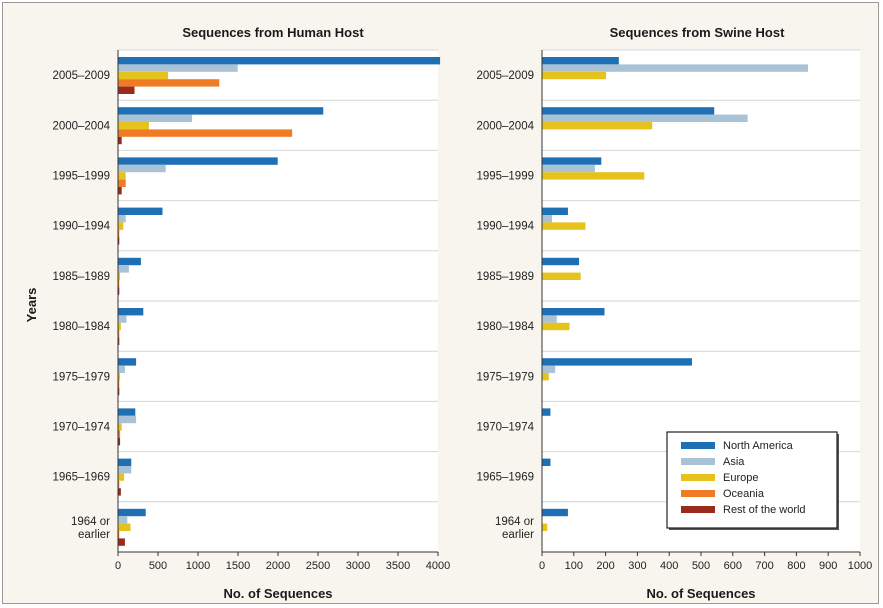 This screenshot has width=883, height=608. I want to click on category-label: 2000–2004, so click(505, 126).